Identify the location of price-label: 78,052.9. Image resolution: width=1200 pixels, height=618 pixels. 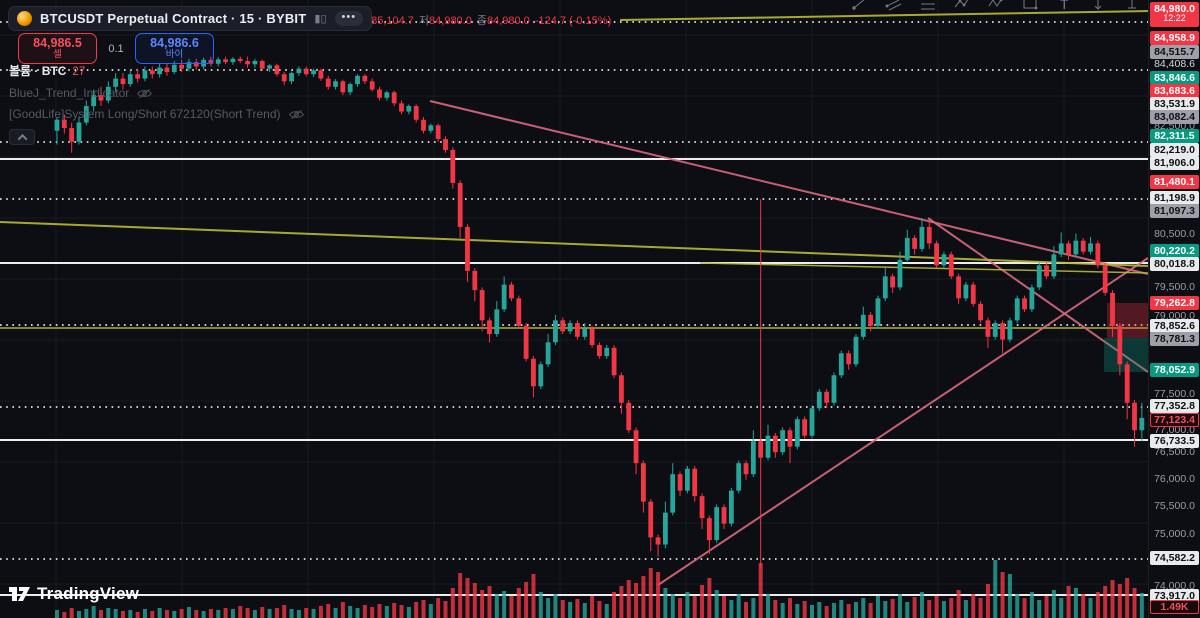
(1174, 370).